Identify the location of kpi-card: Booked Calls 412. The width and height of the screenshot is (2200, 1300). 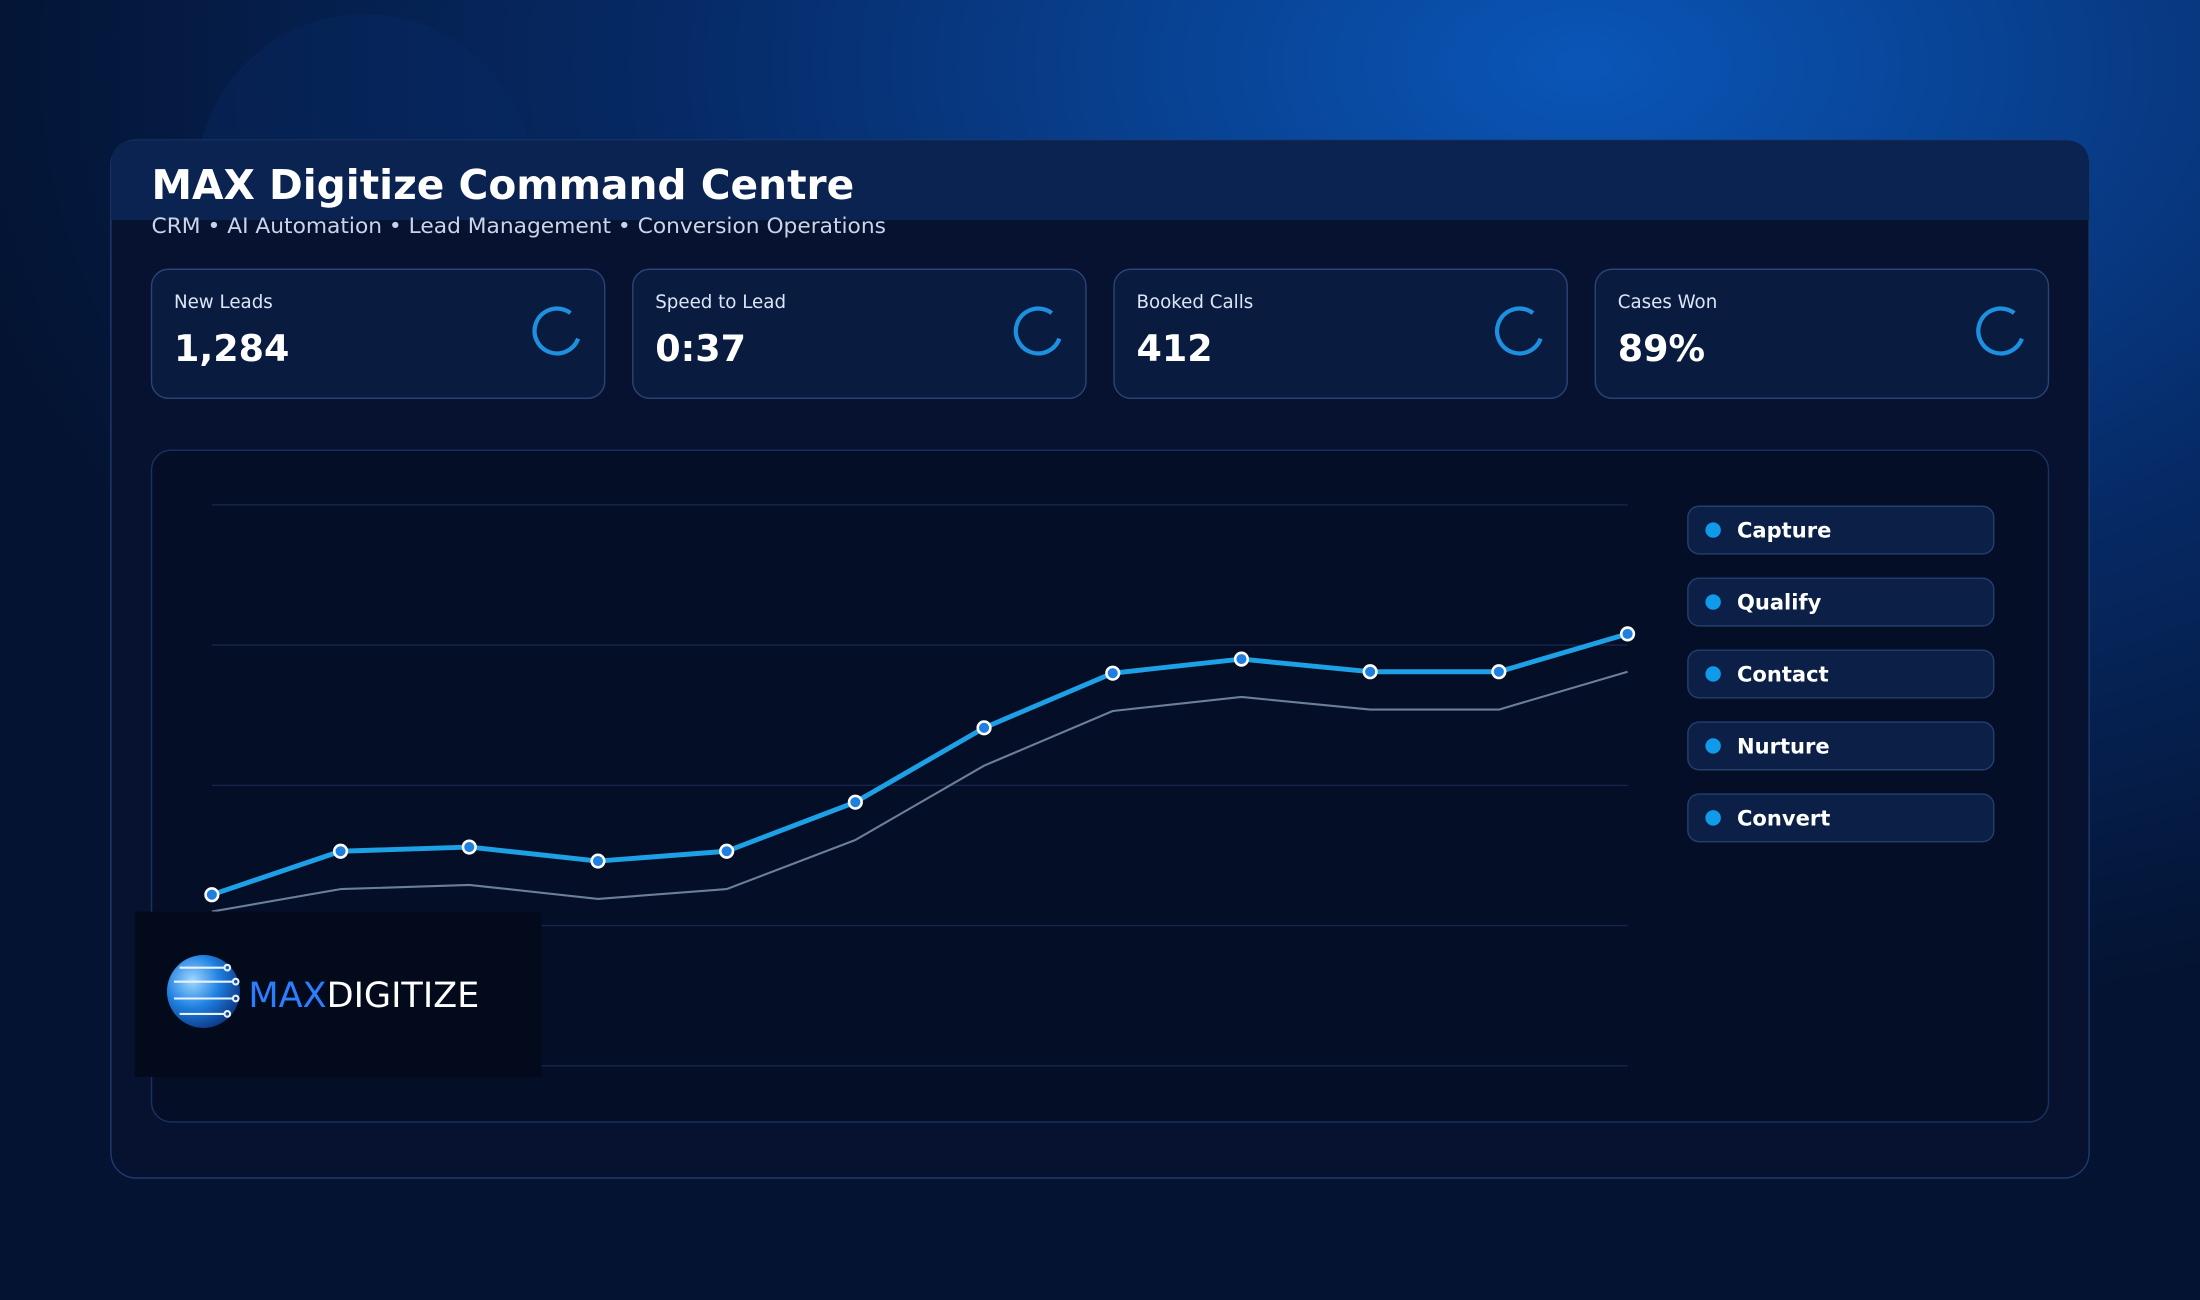
(1340, 333).